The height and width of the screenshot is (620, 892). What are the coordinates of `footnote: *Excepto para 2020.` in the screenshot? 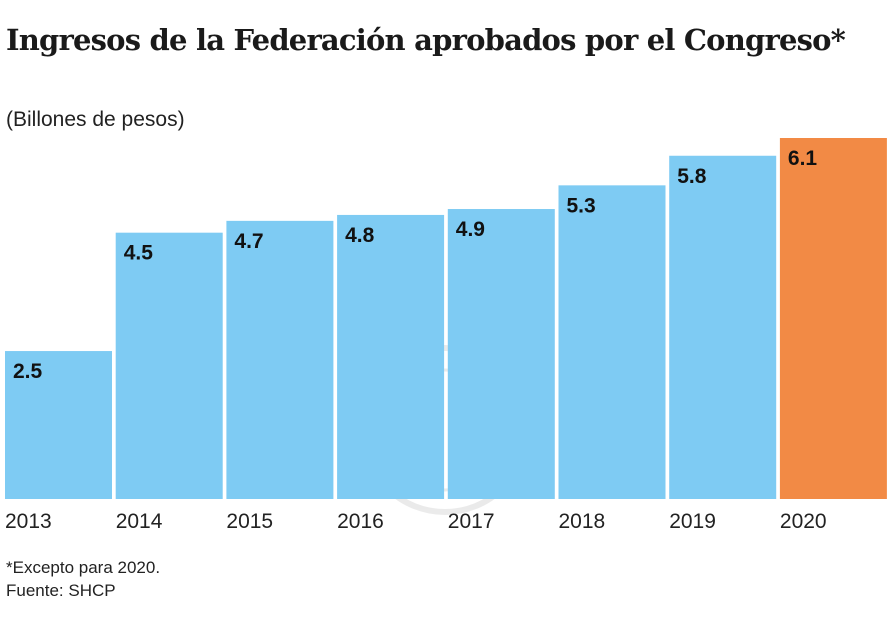 It's located at (83, 567).